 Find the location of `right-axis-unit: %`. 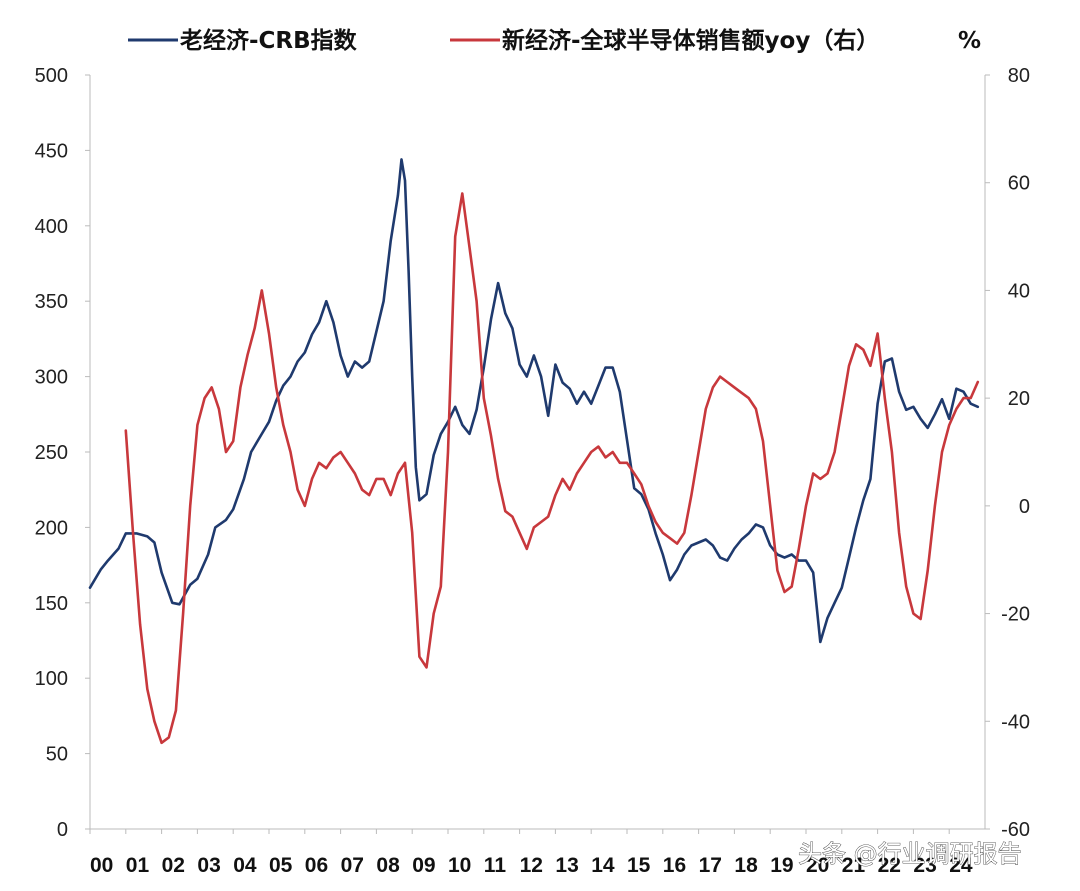

right-axis-unit: % is located at coordinates (969, 41).